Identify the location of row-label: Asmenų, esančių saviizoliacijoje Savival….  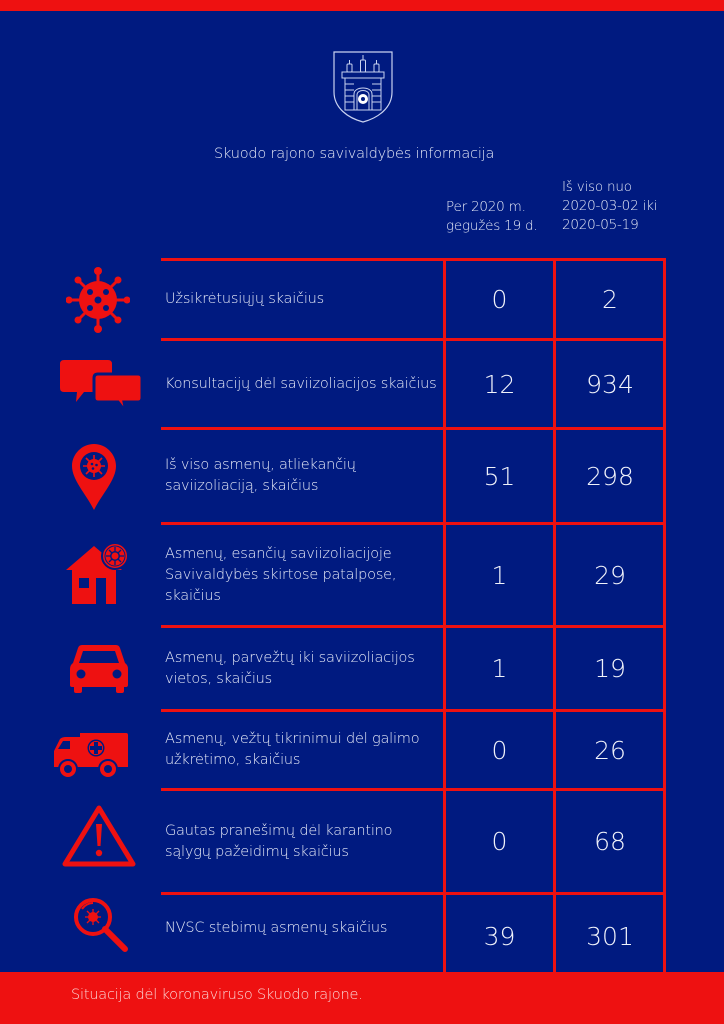
(281, 574).